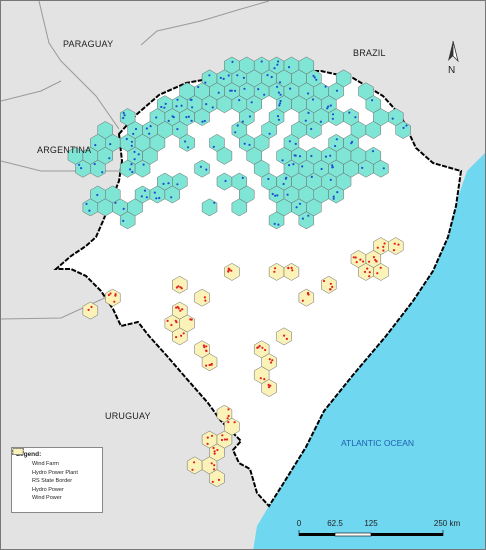  Describe the element at coordinates (335, 523) in the screenshot. I see `scale-tick-62: 62.5` at that location.